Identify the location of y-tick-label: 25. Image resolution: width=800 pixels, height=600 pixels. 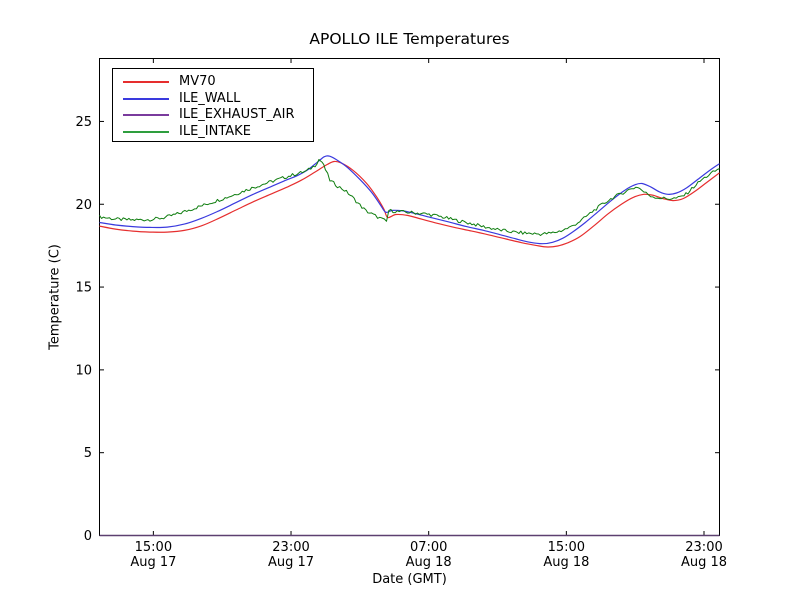
(83, 122).